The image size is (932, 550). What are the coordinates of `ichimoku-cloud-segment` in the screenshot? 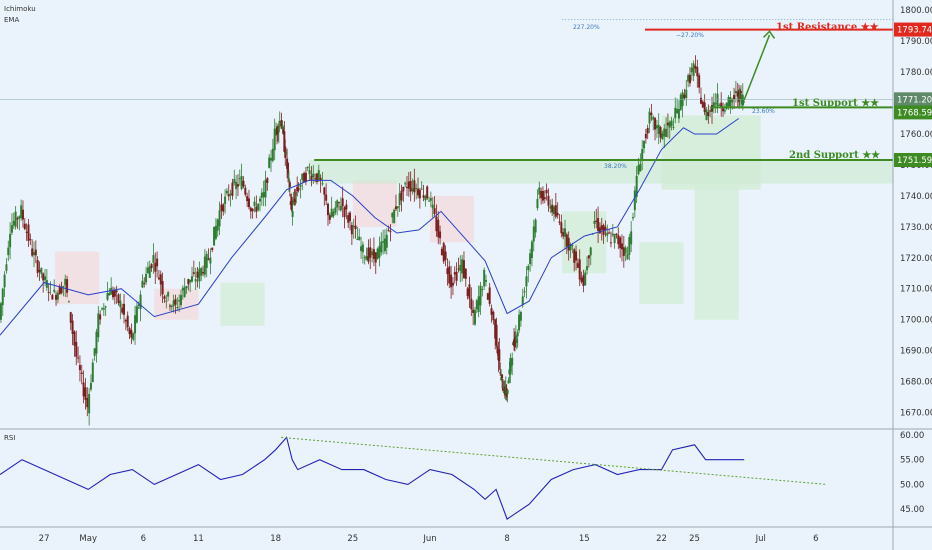 It's located at (242, 304).